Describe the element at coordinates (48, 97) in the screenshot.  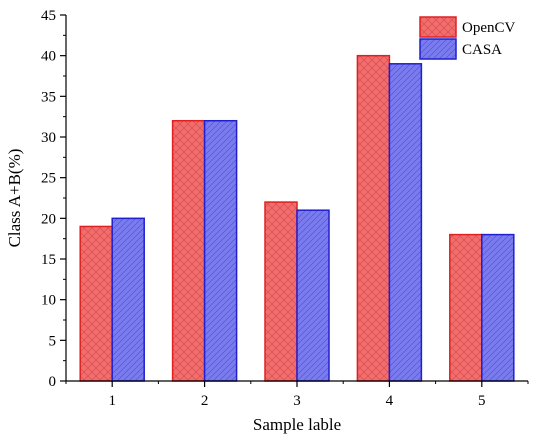
I see `y-tick-label: 35` at that location.